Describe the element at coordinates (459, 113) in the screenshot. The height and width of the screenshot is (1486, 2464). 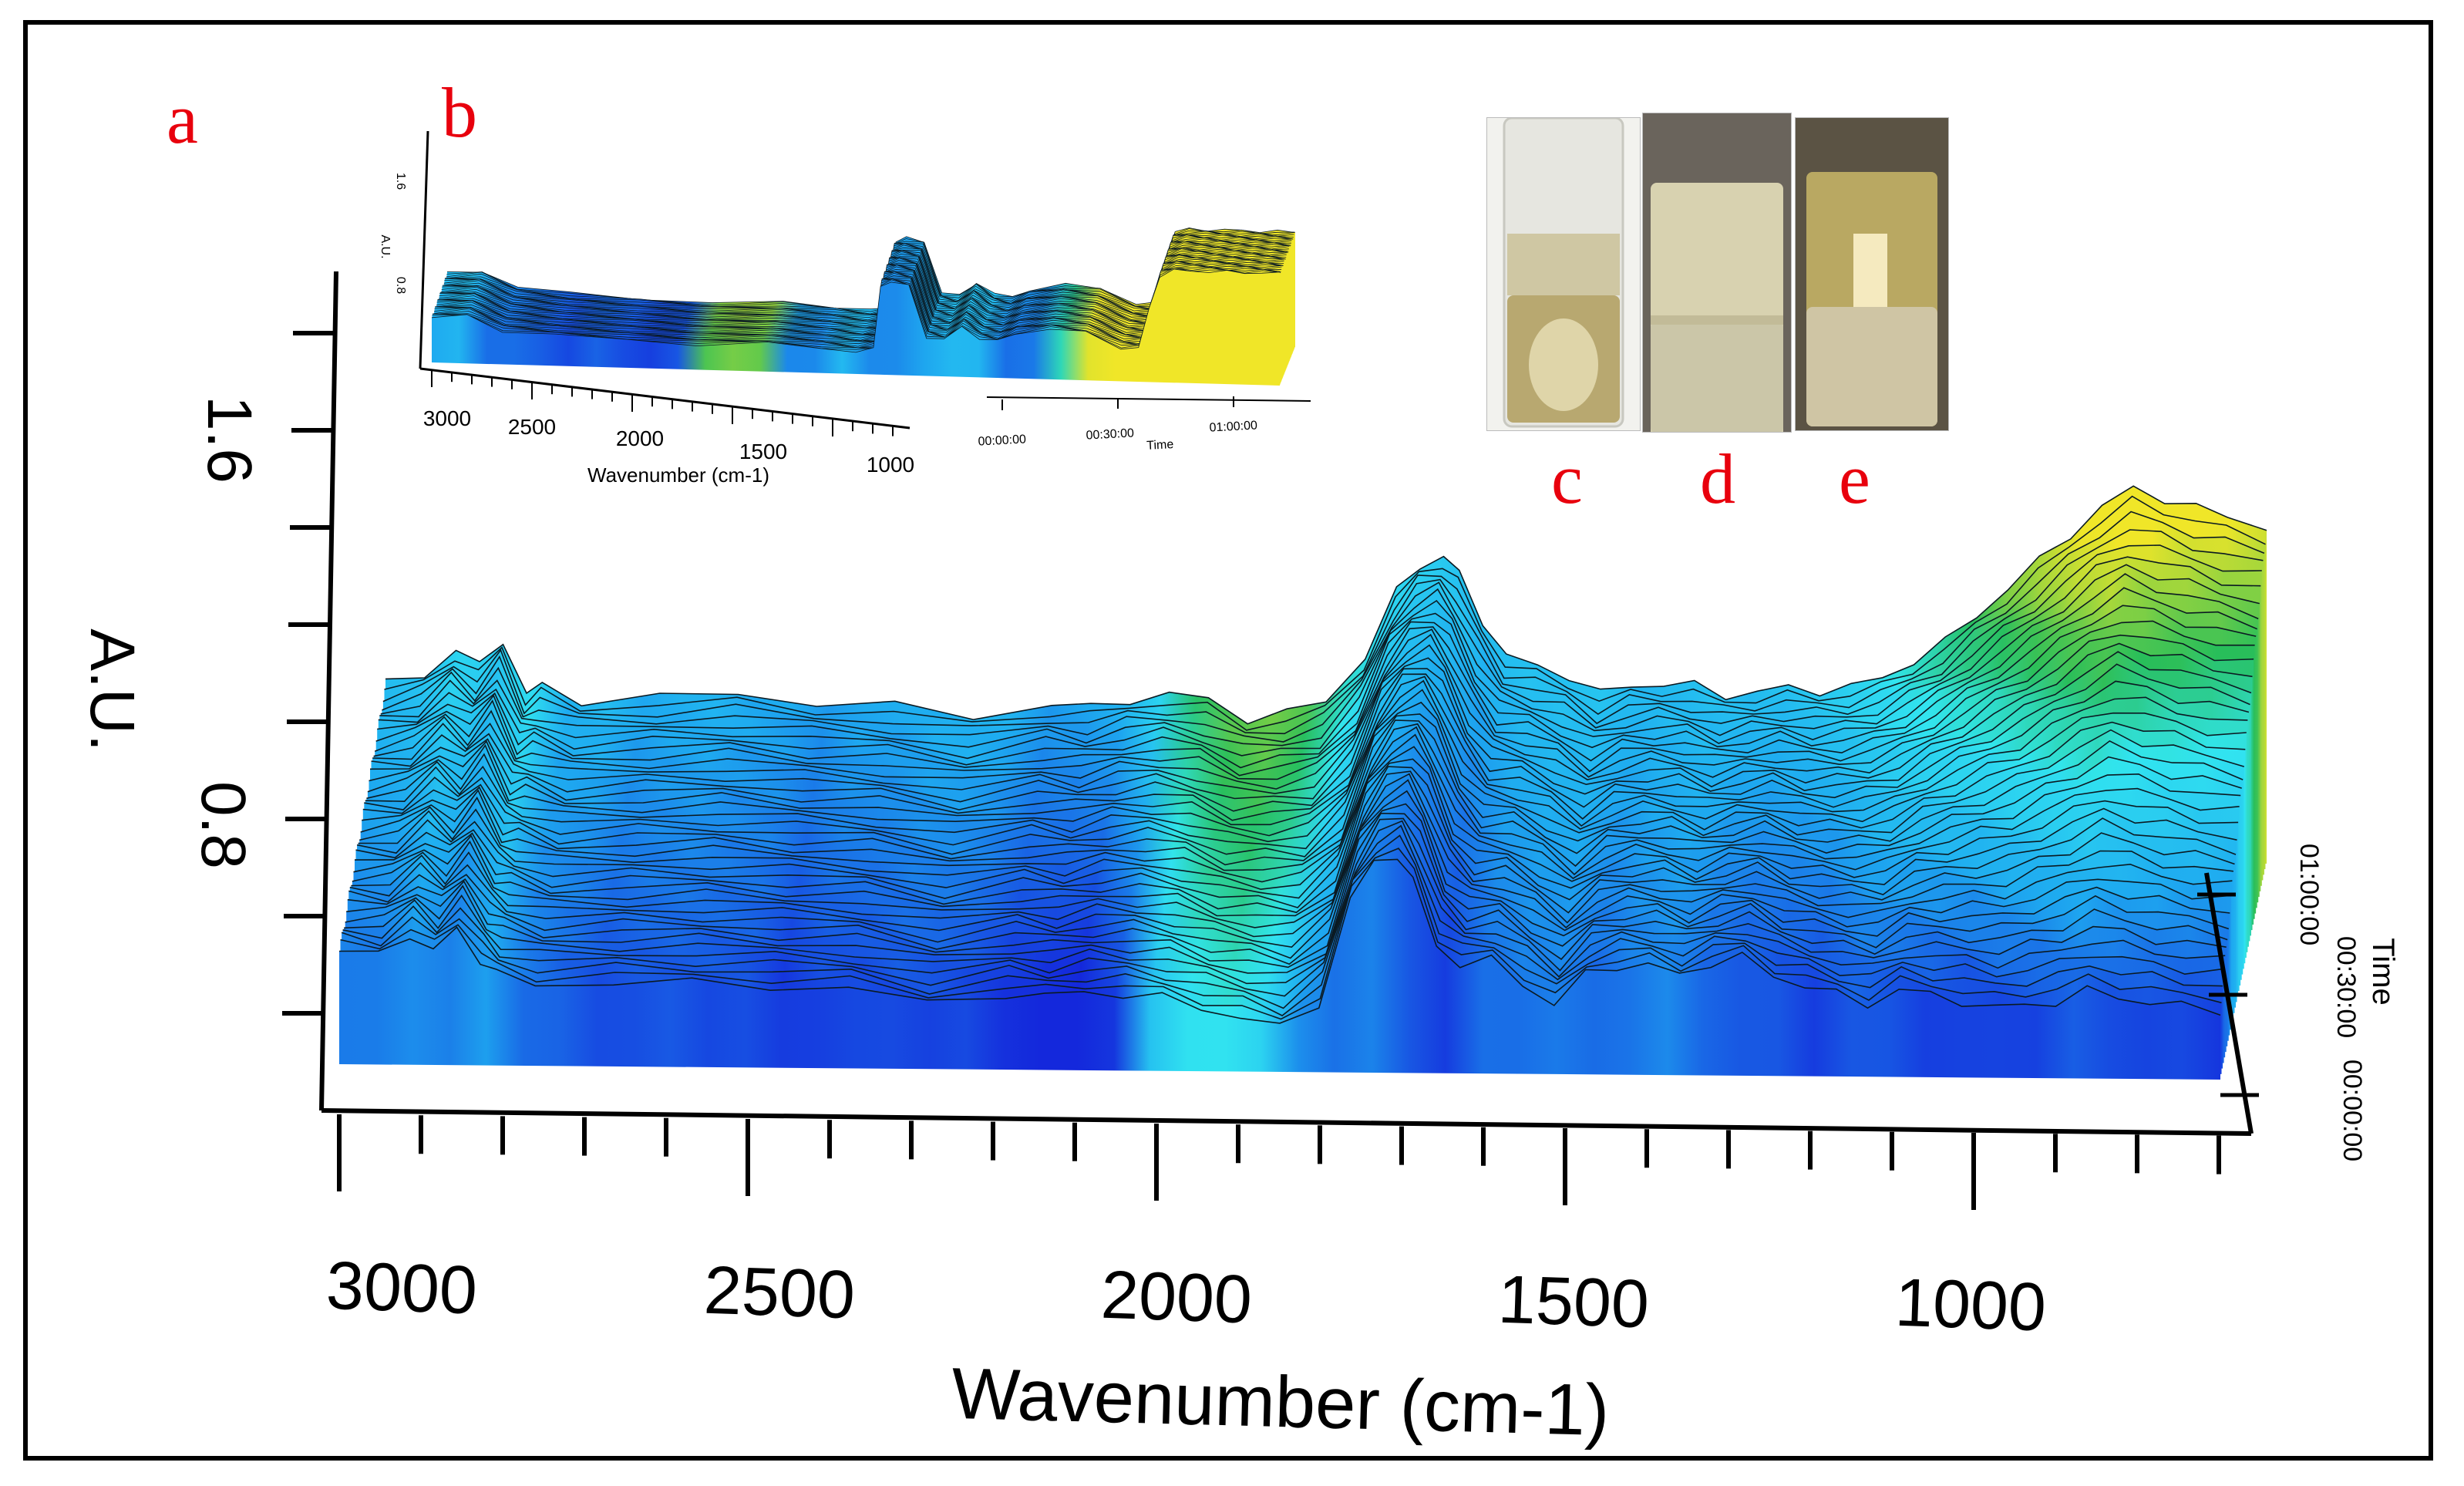
I see `panel-label-b: b` at that location.